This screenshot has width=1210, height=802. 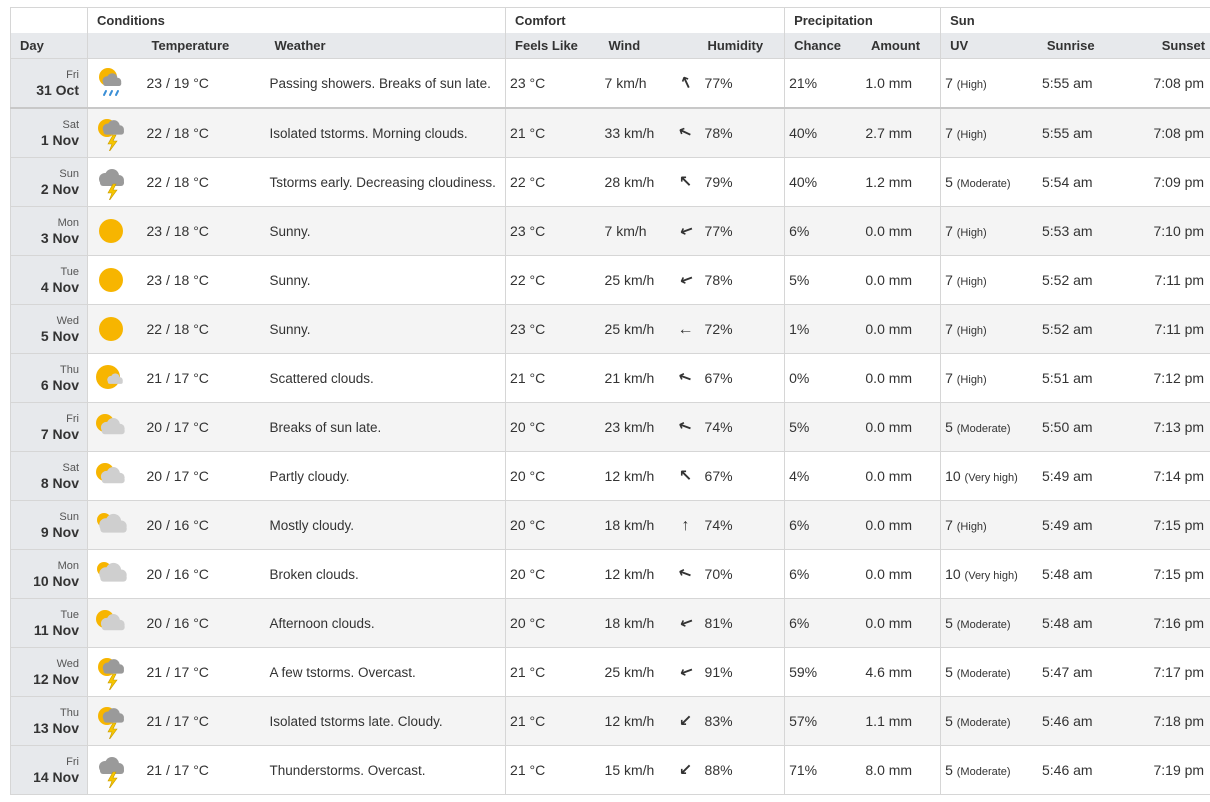 What do you see at coordinates (635, 378) in the screenshot?
I see `wind-speed-cell: 21 km/h` at bounding box center [635, 378].